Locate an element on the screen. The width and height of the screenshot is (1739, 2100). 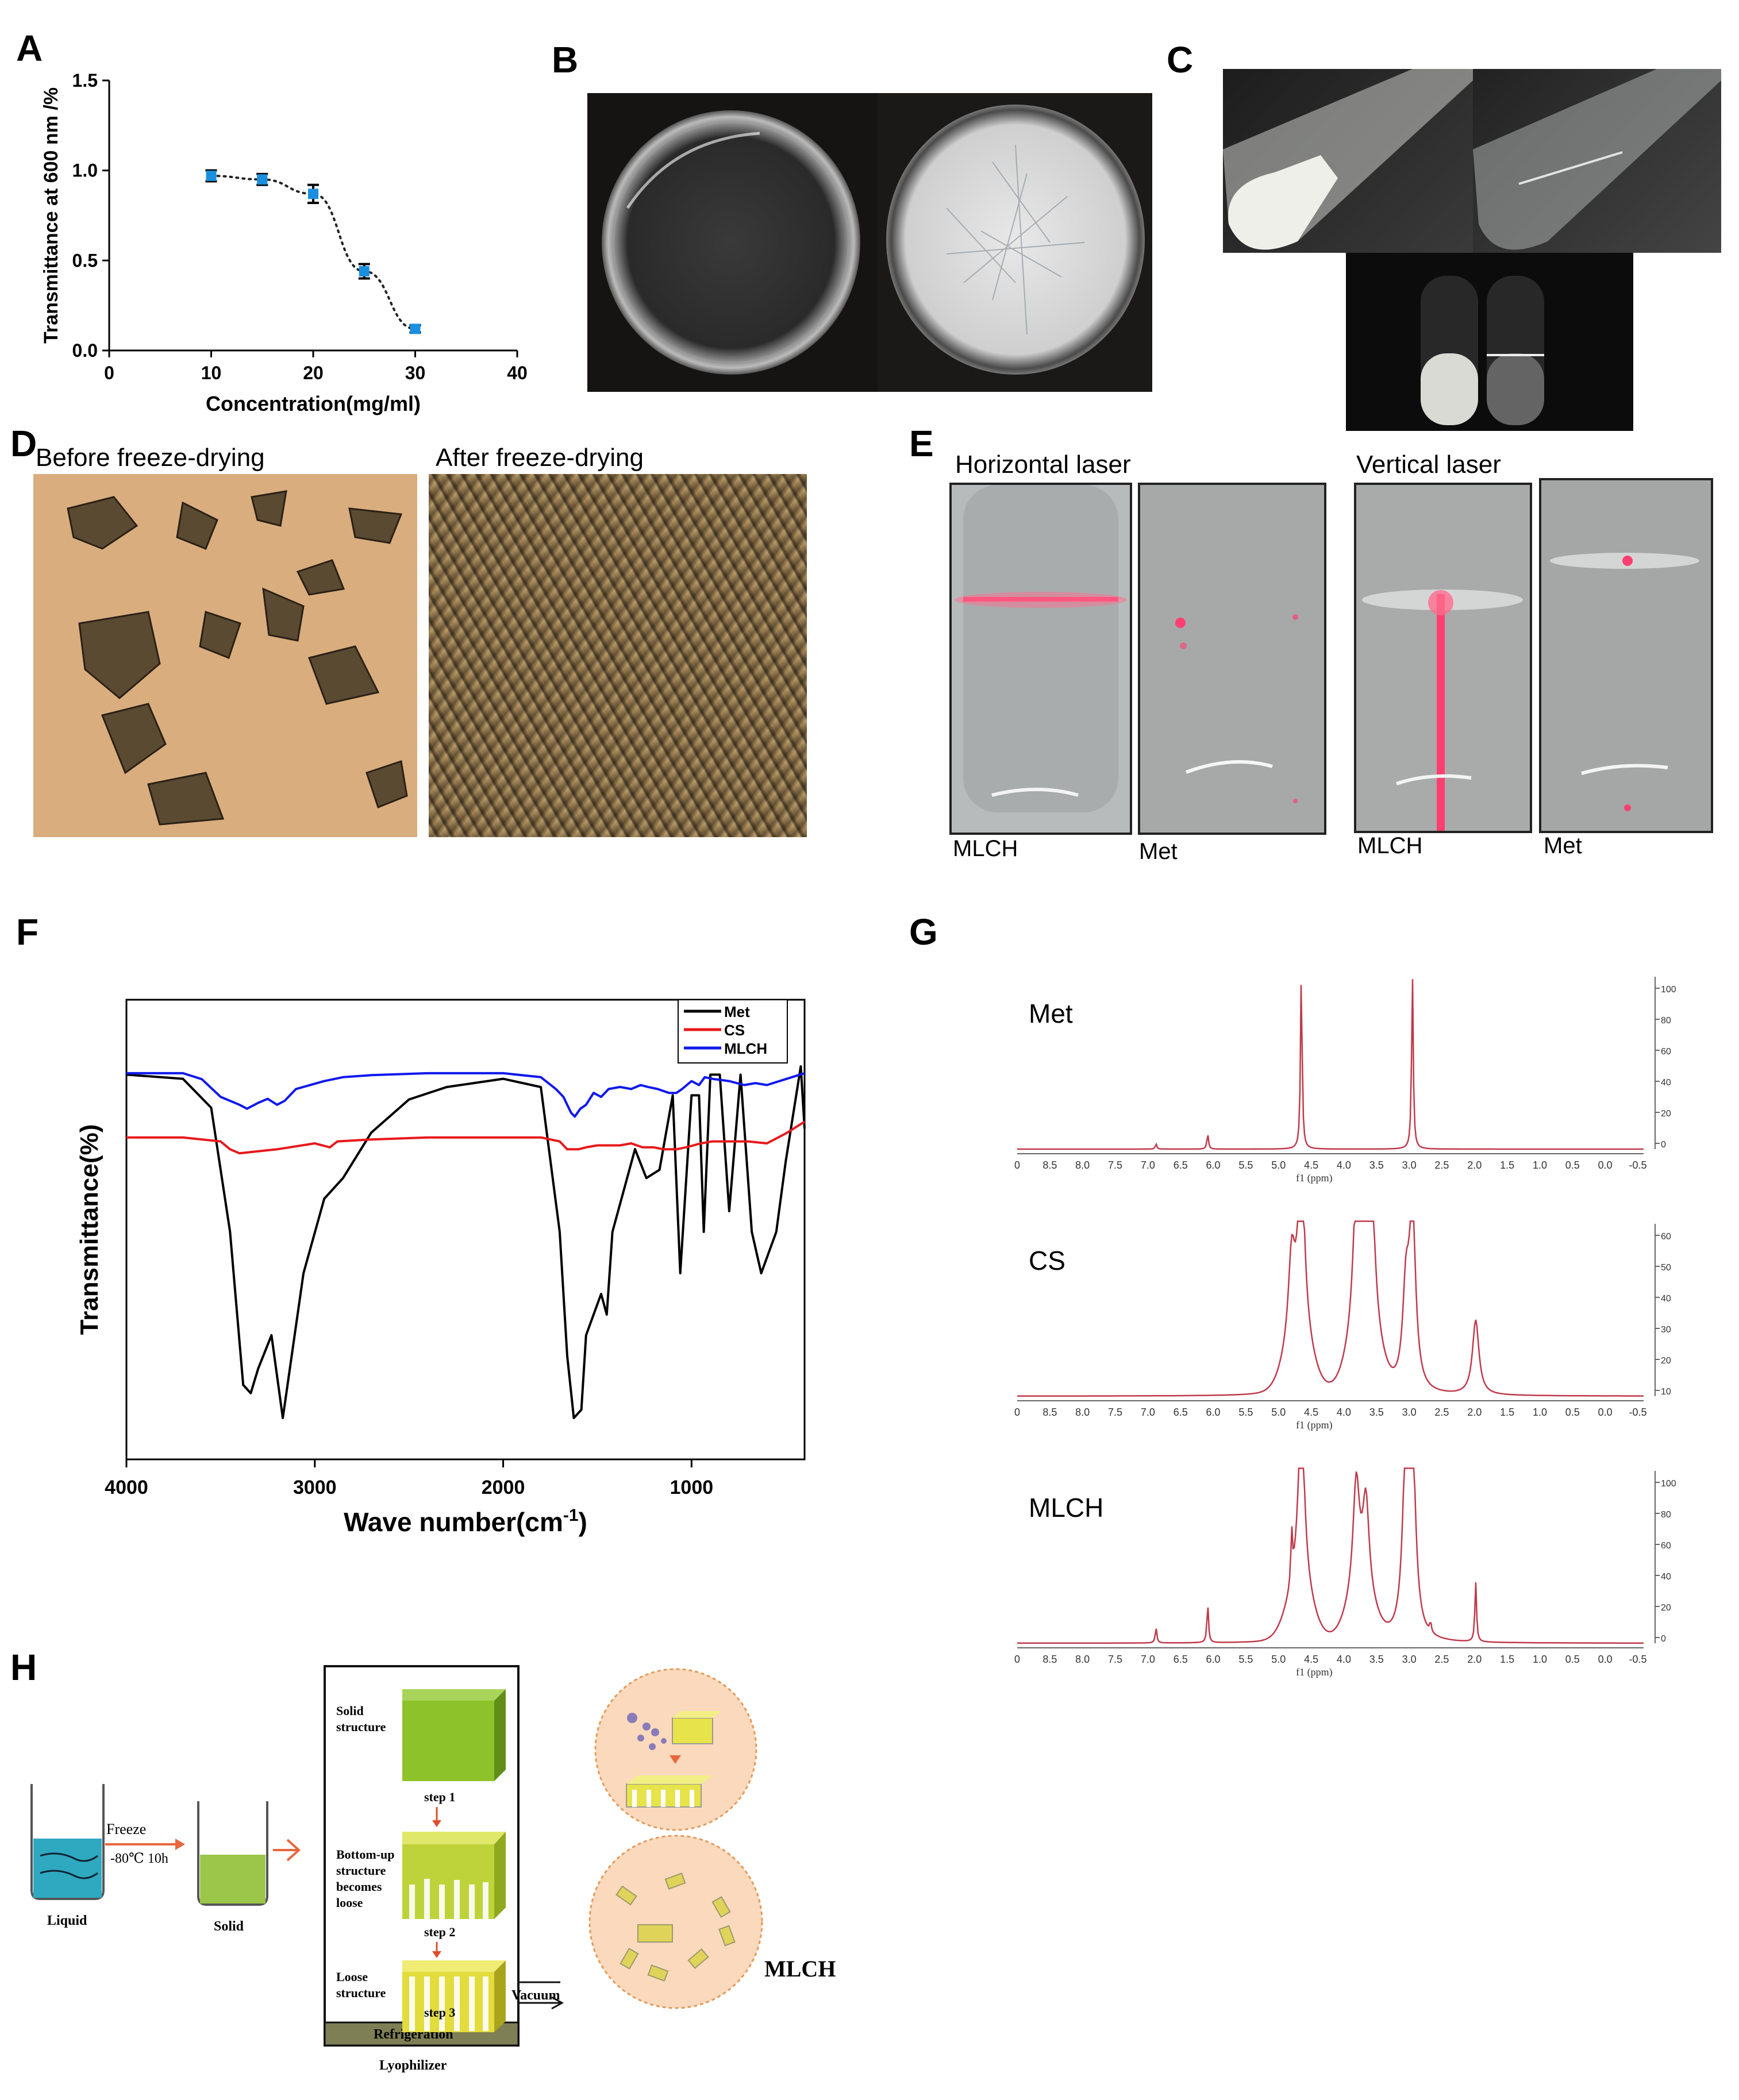
x-tick-label: 5.0 is located at coordinates (1279, 1659).